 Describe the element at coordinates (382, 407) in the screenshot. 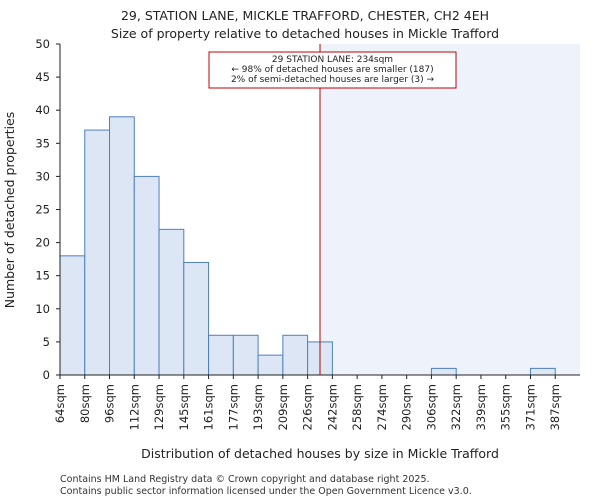

I see `x-tick-label: 274sqm` at that location.